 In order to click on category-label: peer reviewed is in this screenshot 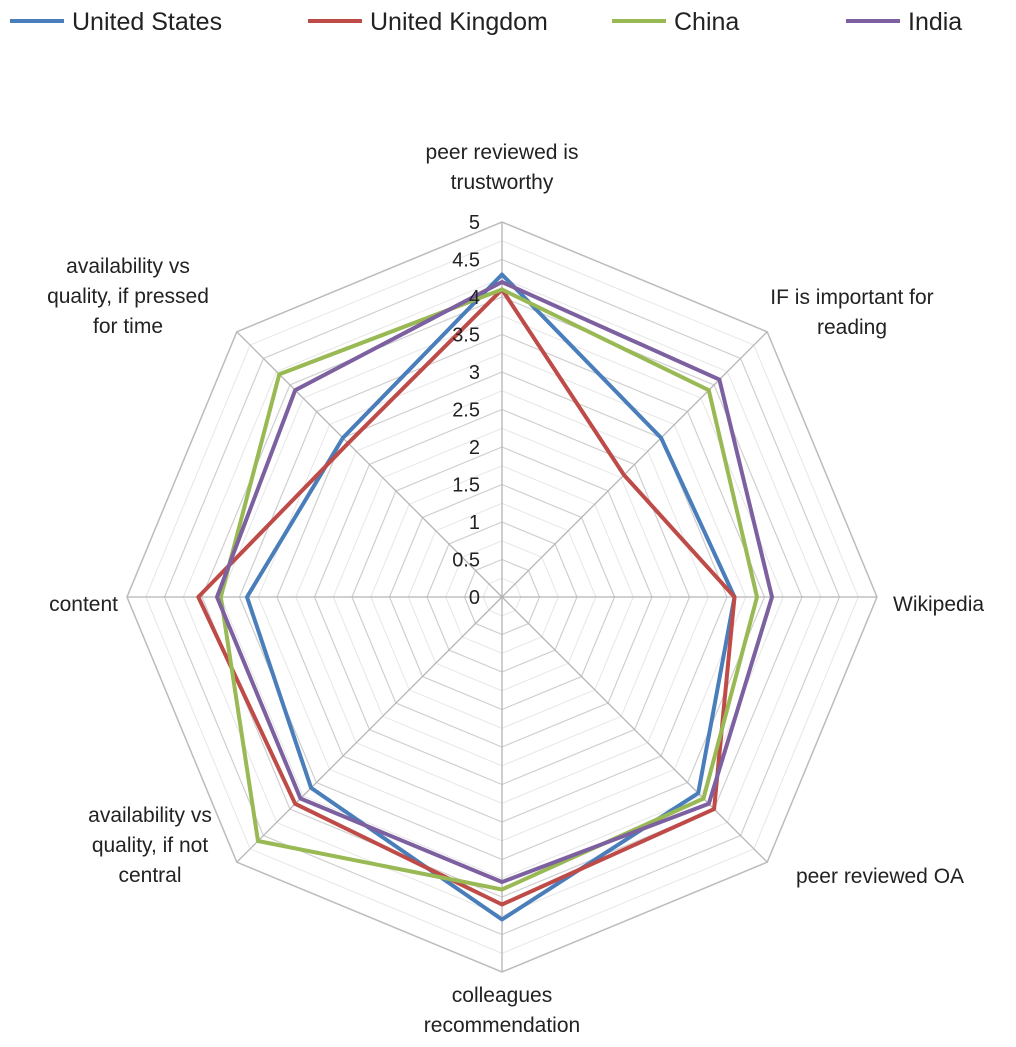, I will do `click(502, 152)`.